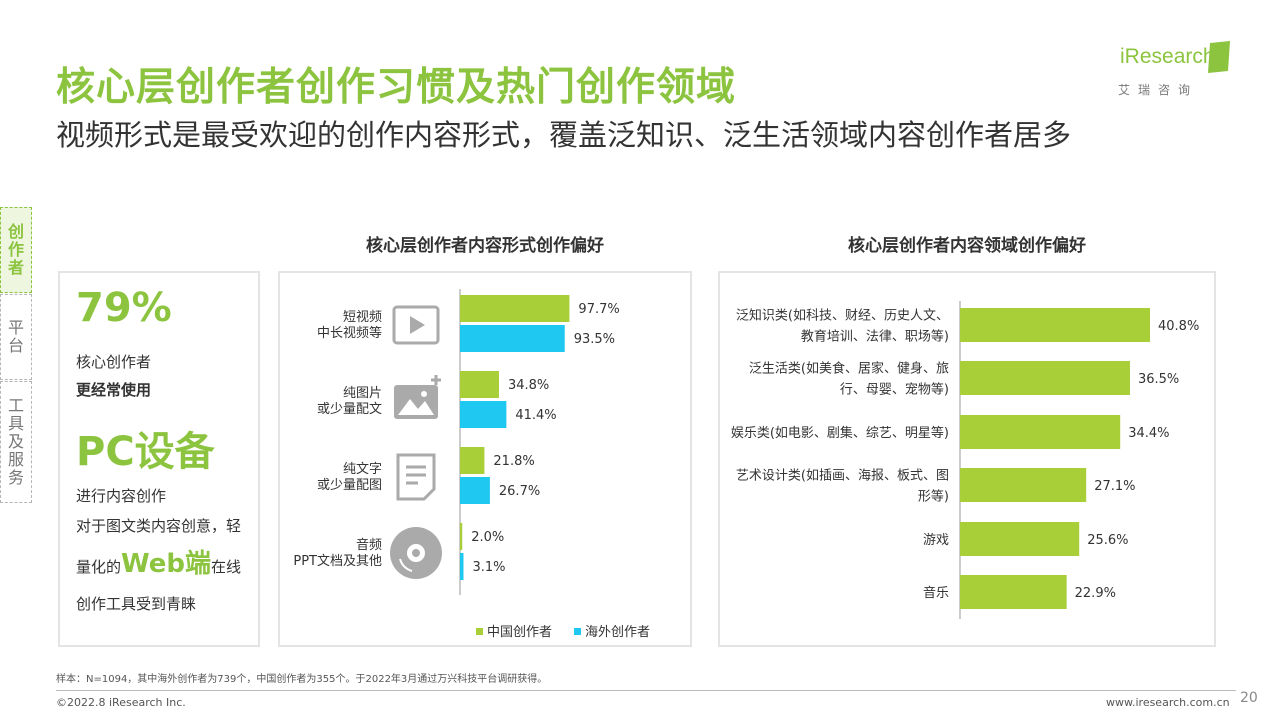 This screenshot has height=720, width=1280. Describe the element at coordinates (114, 362) in the screenshot. I see `summary-line: 核心创作者` at that location.